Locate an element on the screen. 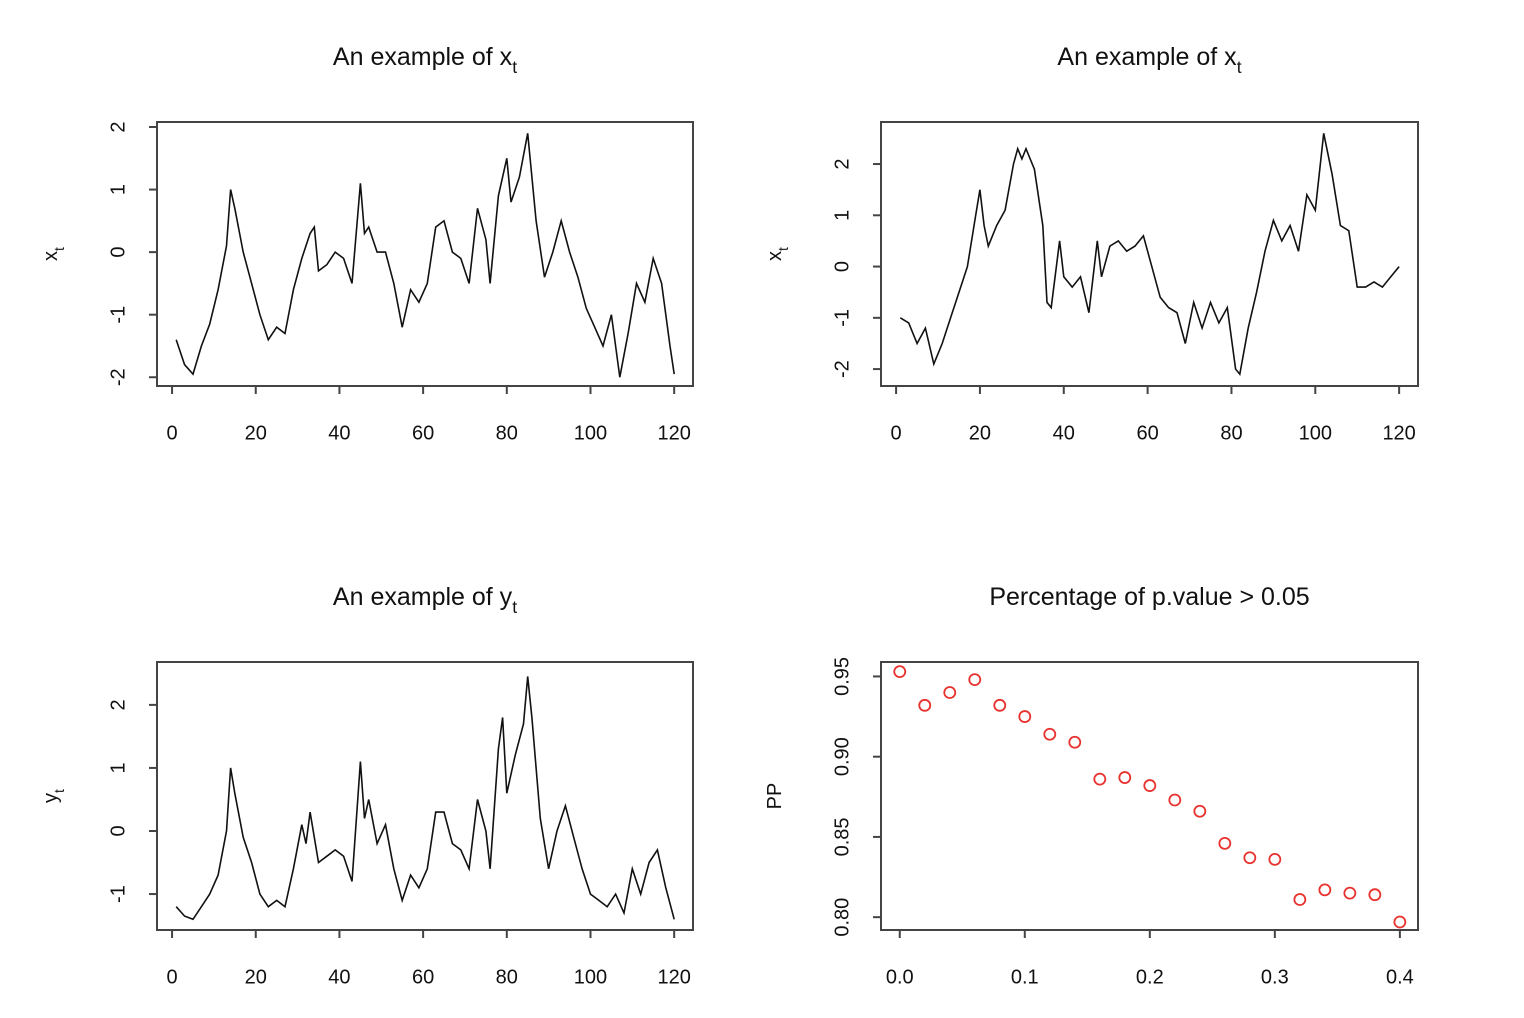 The width and height of the screenshot is (1524, 1018). chart-title-main: Percentage of p.value > 0.05 is located at coordinates (1149, 597).